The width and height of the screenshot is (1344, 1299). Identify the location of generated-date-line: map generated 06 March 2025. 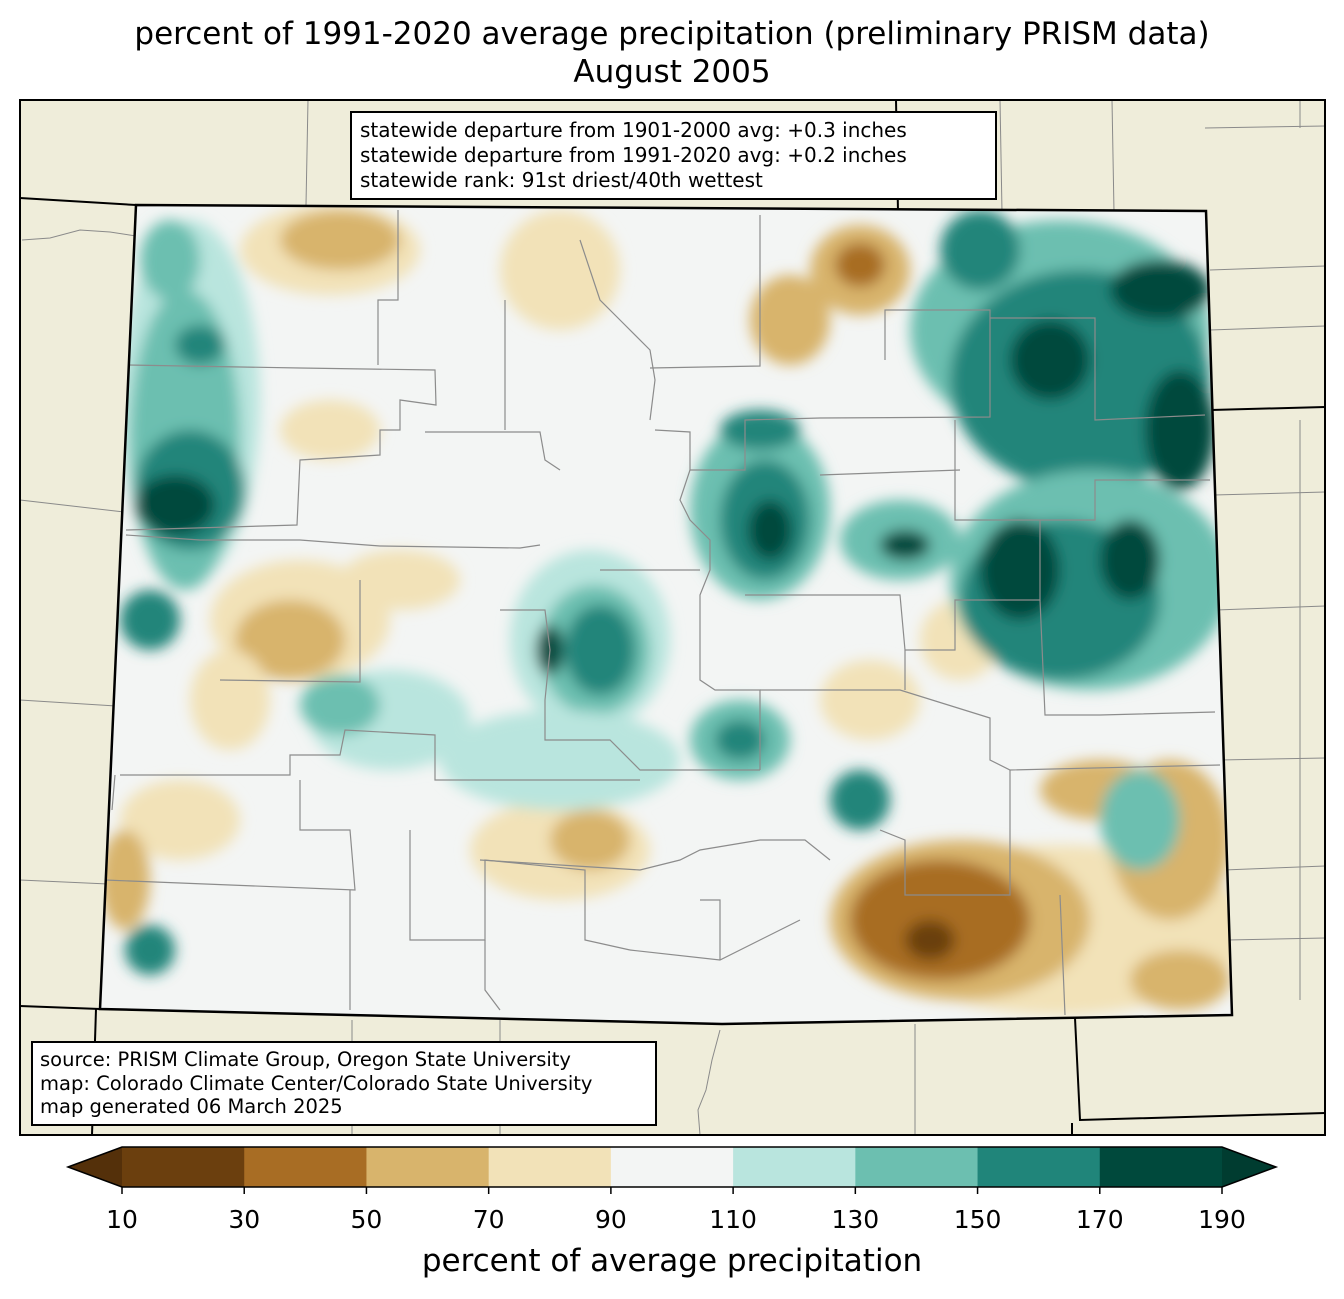
(191, 1106).